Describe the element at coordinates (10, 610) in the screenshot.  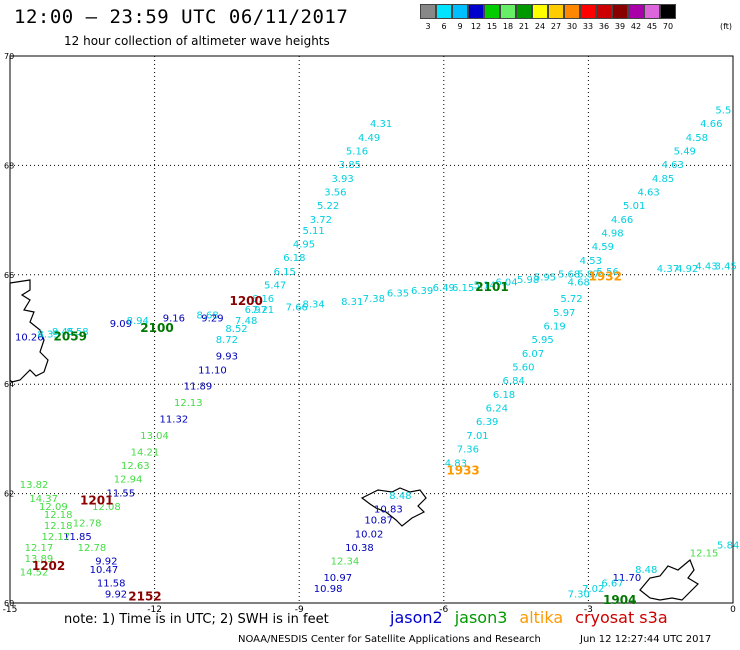
I see `lon-tick-label: -15` at that location.